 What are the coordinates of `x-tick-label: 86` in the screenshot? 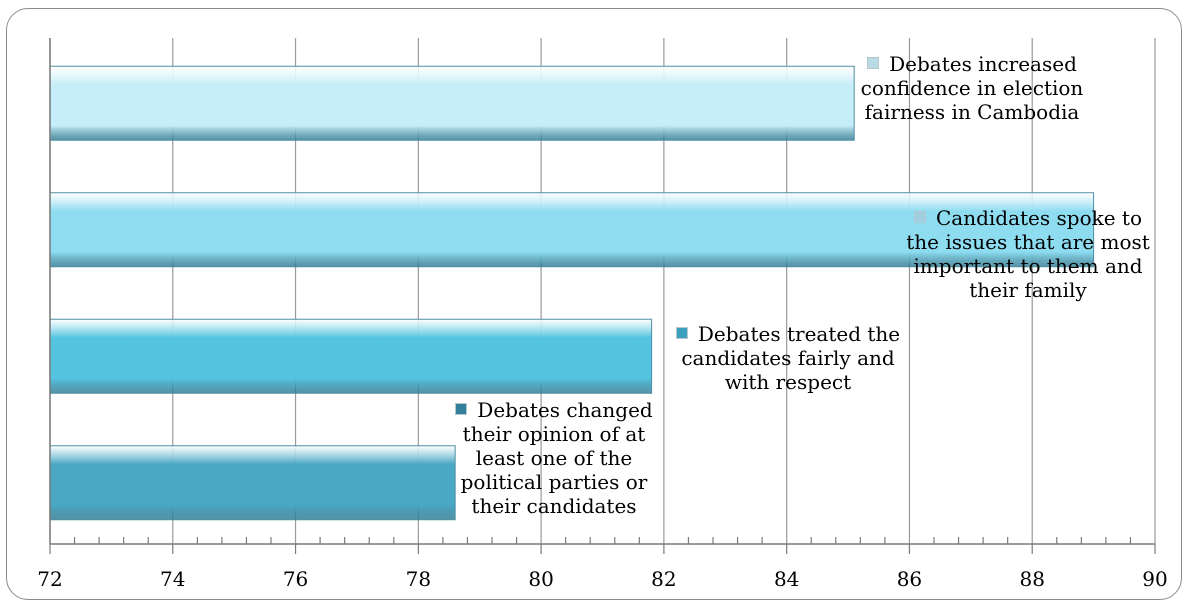 It's located at (909, 579).